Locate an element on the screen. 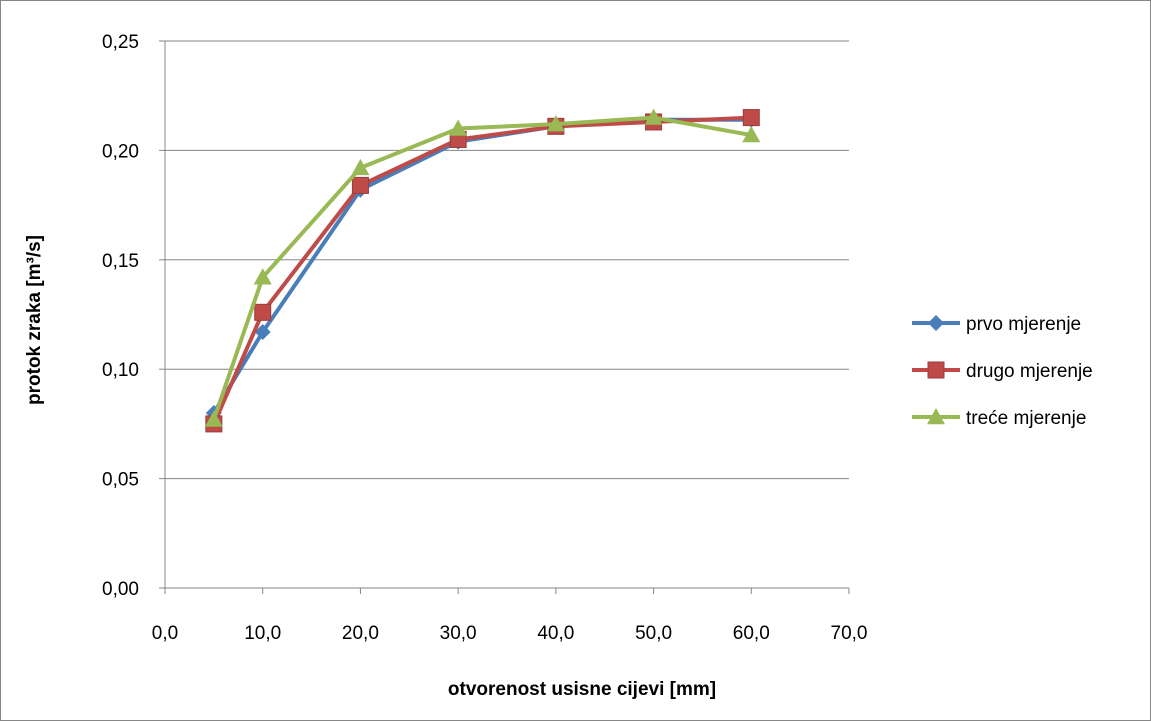 The image size is (1151, 721). x-tick-label: 40,0 is located at coordinates (555, 633).